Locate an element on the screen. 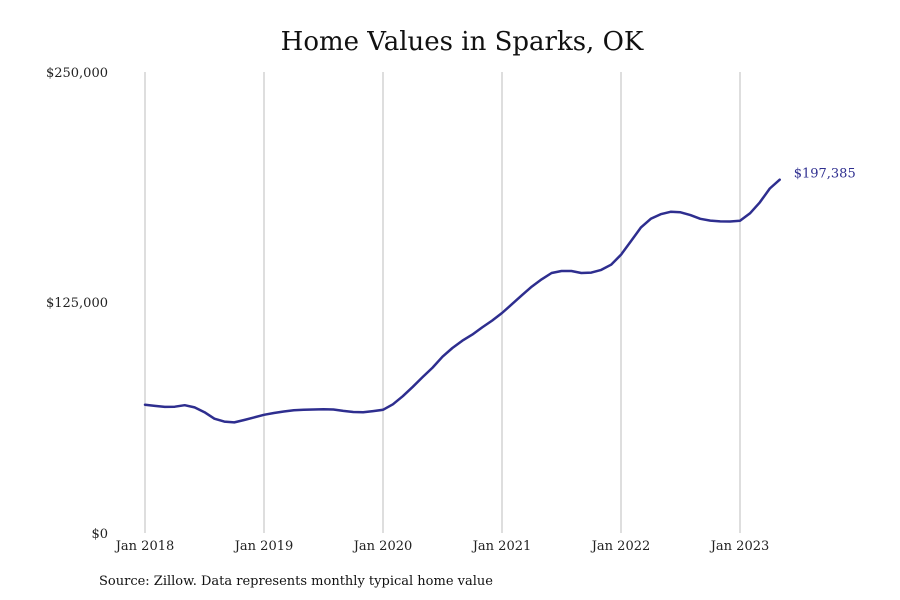 This screenshot has height=600, width=900. chart-title: Home Values in Sparks, OK is located at coordinates (462, 42).